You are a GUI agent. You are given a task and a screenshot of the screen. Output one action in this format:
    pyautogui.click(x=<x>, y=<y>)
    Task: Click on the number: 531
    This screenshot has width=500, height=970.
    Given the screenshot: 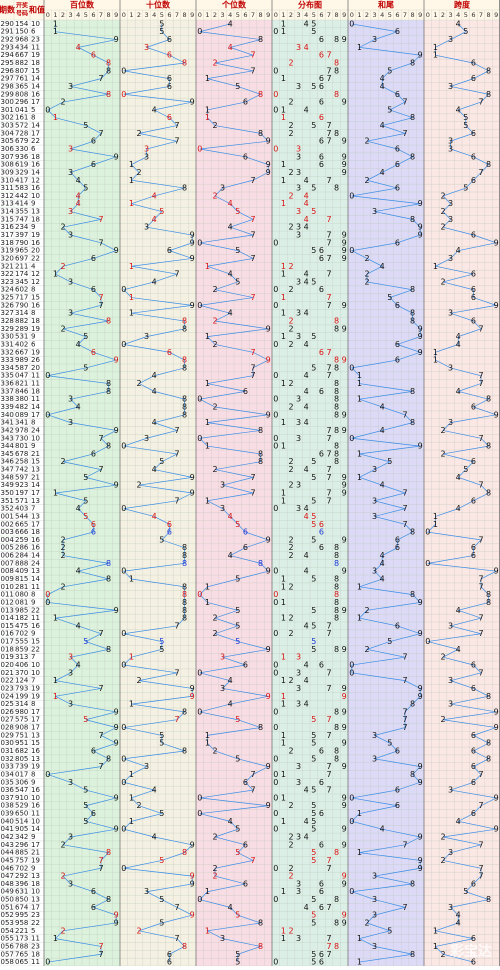 What is the action you would take?
    pyautogui.click(x=21, y=337)
    